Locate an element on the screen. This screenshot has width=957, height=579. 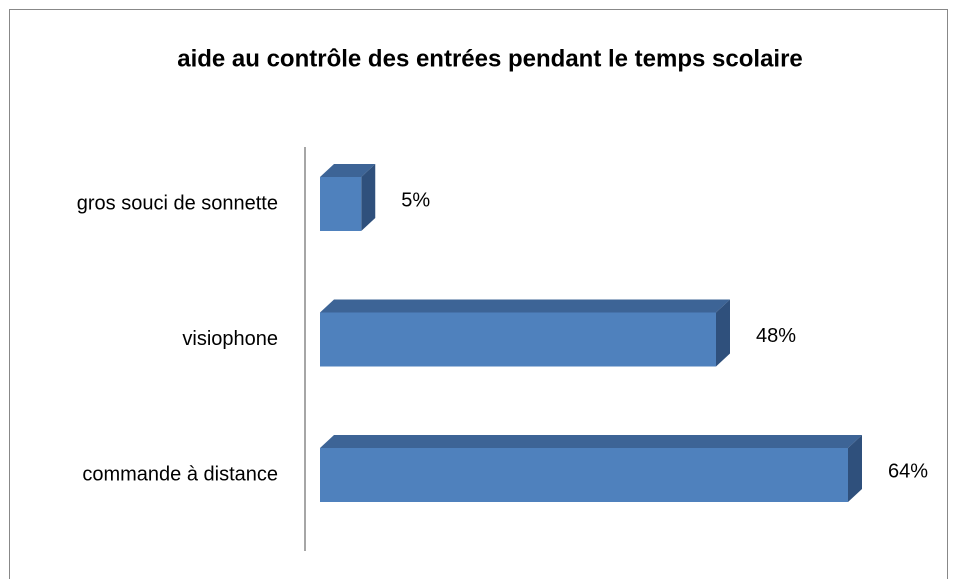
data-label: 5% is located at coordinates (415, 200).